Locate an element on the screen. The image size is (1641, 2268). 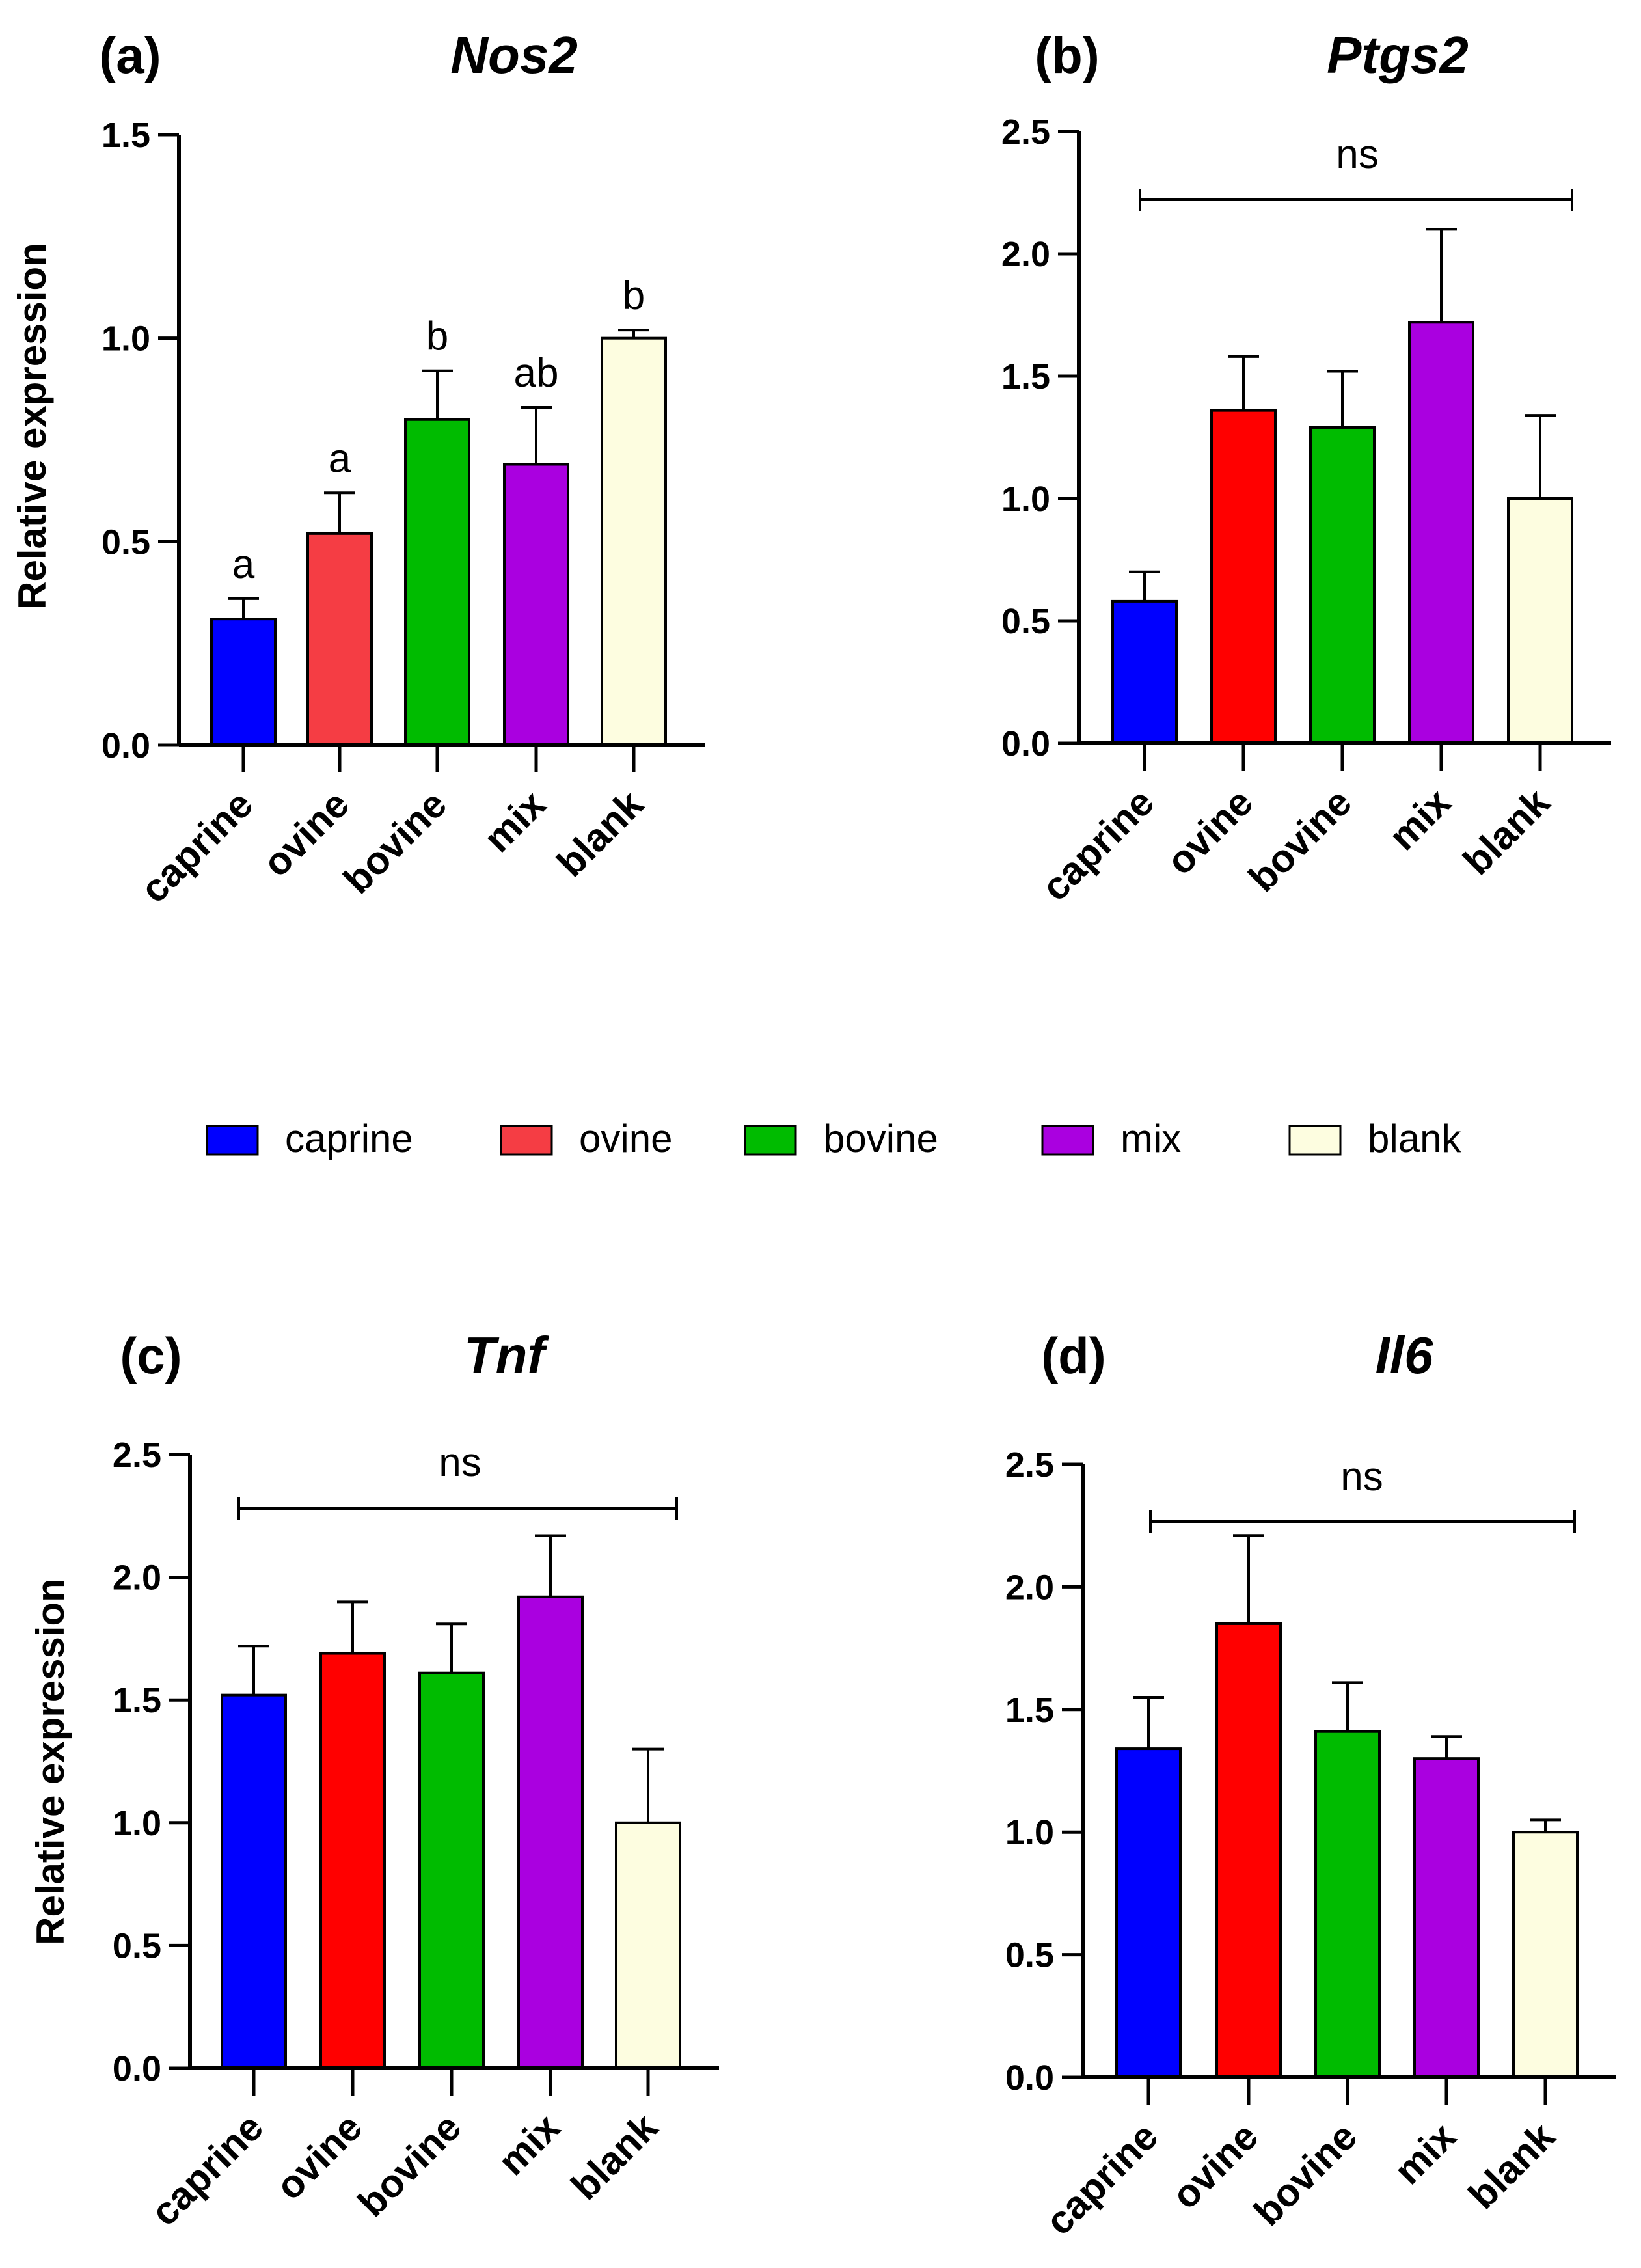
legend-swatch-blank is located at coordinates (1315, 1140).